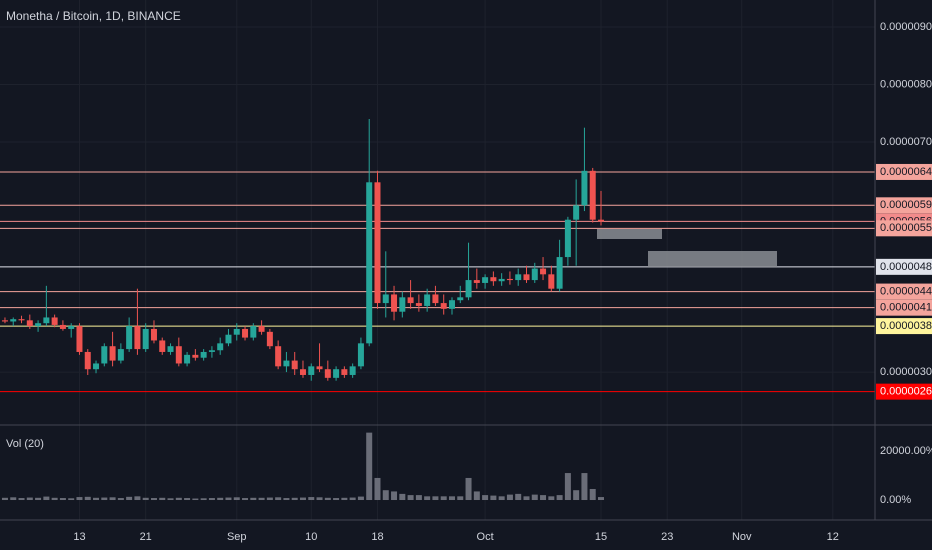  I want to click on x-tick-label: 21, so click(146, 537).